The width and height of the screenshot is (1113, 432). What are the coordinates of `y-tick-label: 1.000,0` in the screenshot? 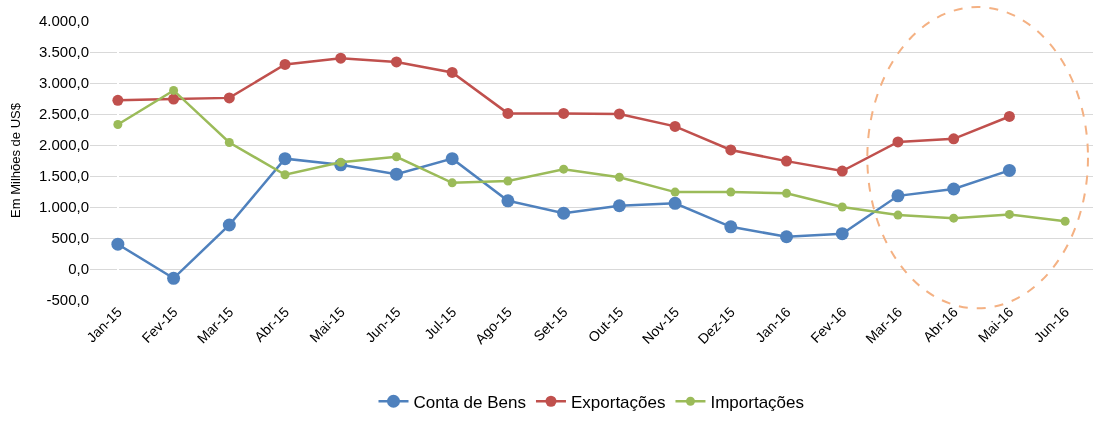 It's located at (63, 207).